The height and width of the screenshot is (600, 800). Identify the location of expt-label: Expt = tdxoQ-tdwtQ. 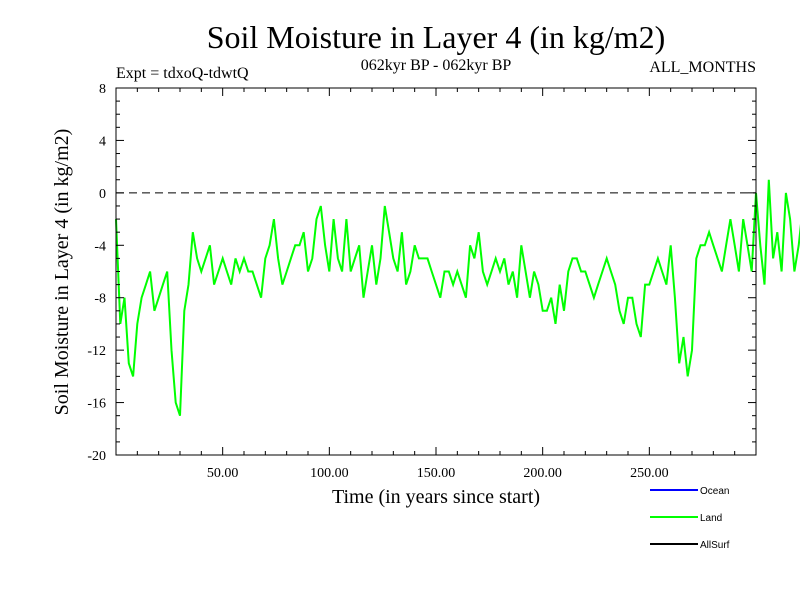
(182, 73).